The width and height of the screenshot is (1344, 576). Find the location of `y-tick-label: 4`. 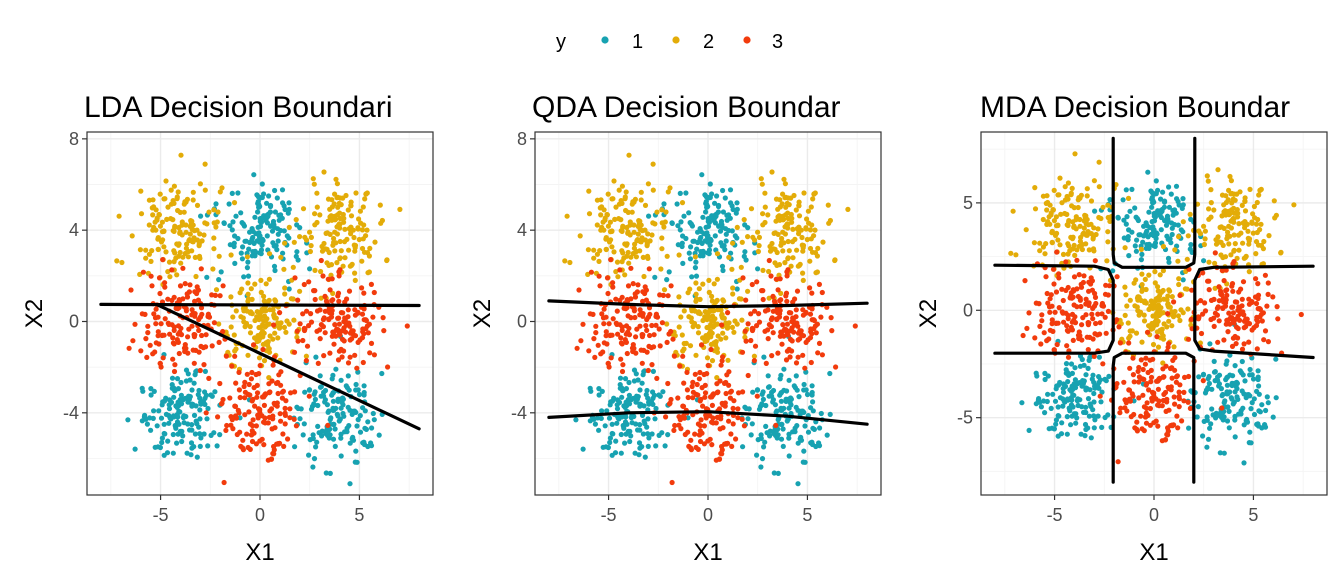

y-tick-label: 4 is located at coordinates (74, 230).